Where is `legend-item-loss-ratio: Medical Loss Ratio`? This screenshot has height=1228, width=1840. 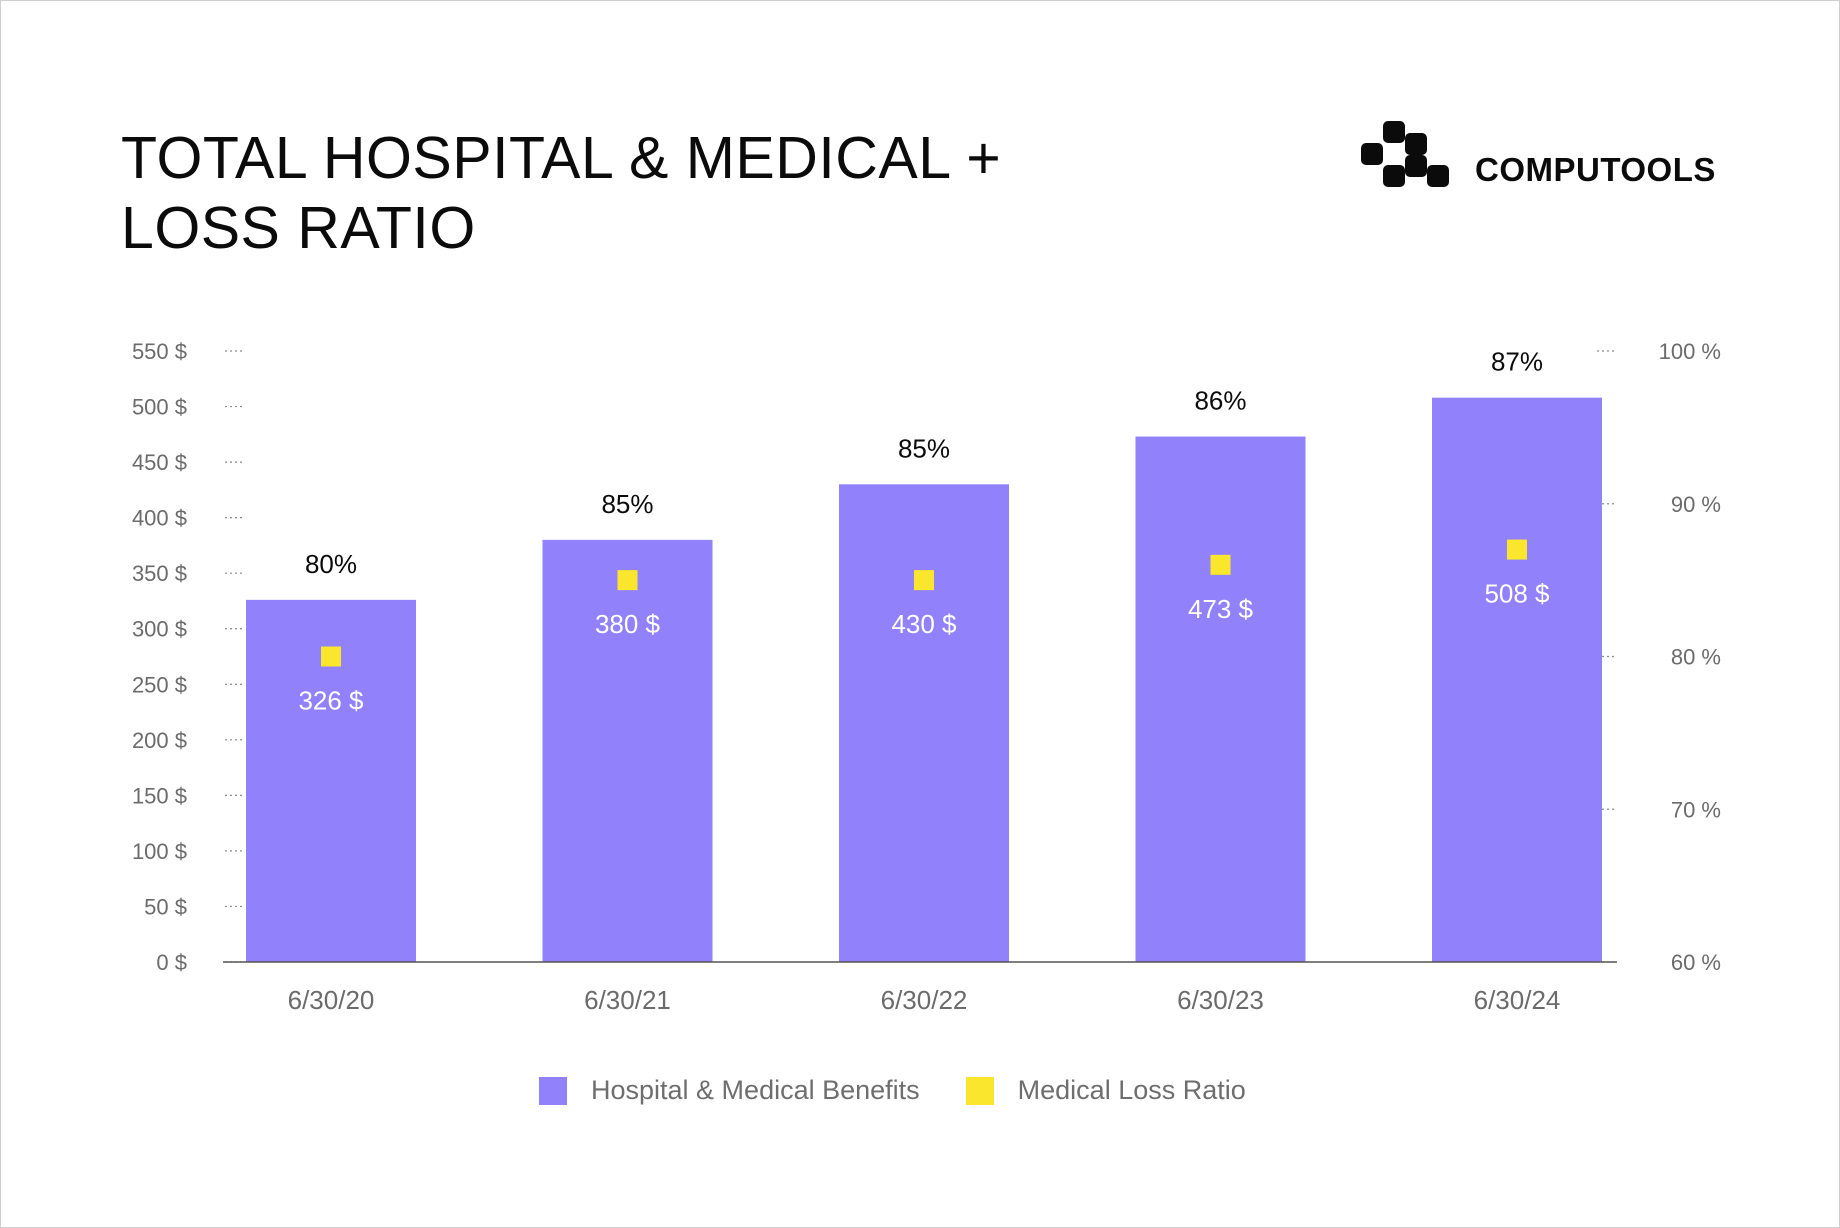 legend-item-loss-ratio: Medical Loss Ratio is located at coordinates (1105, 1090).